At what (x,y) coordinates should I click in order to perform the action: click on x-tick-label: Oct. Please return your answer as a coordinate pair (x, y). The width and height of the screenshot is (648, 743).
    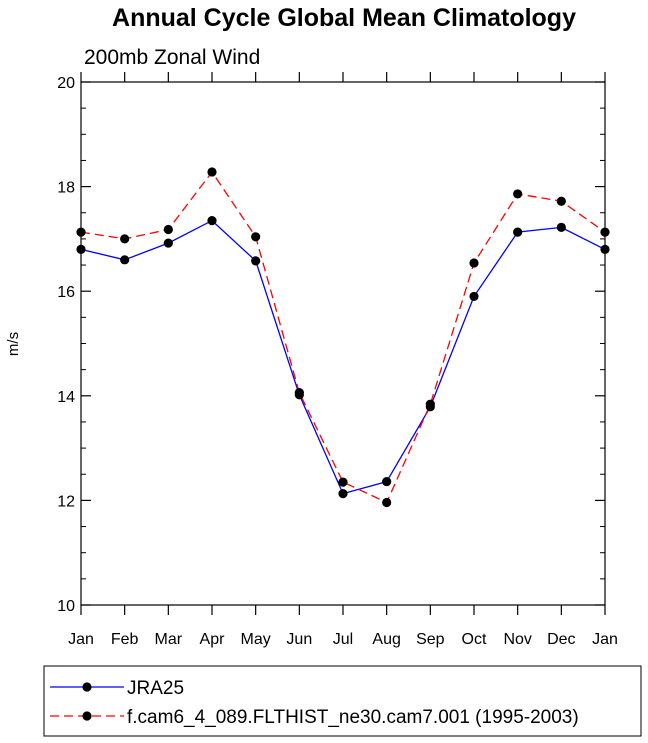
    Looking at the image, I should click on (474, 639).